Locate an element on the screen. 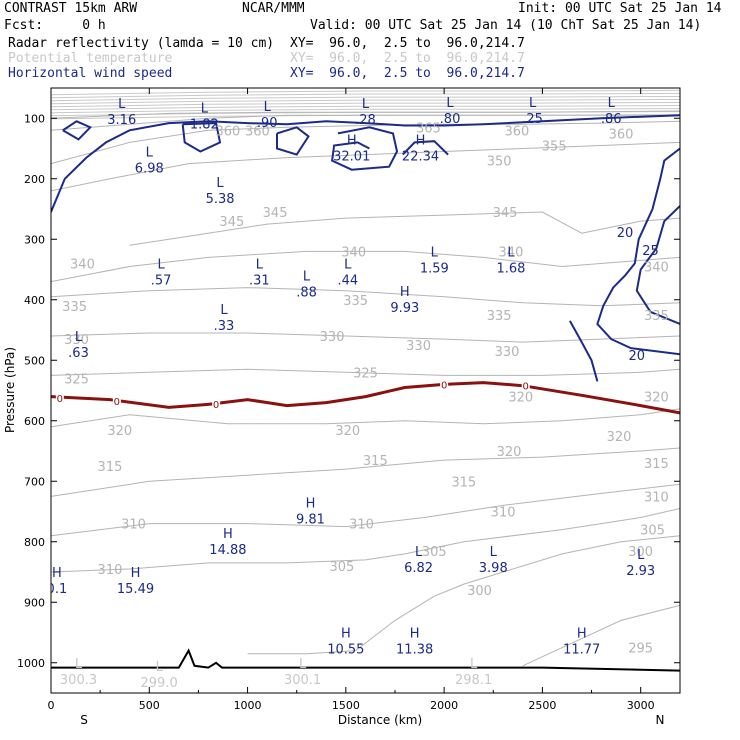 This screenshot has width=740, height=740. extremum-value: 9.81 is located at coordinates (310, 520).